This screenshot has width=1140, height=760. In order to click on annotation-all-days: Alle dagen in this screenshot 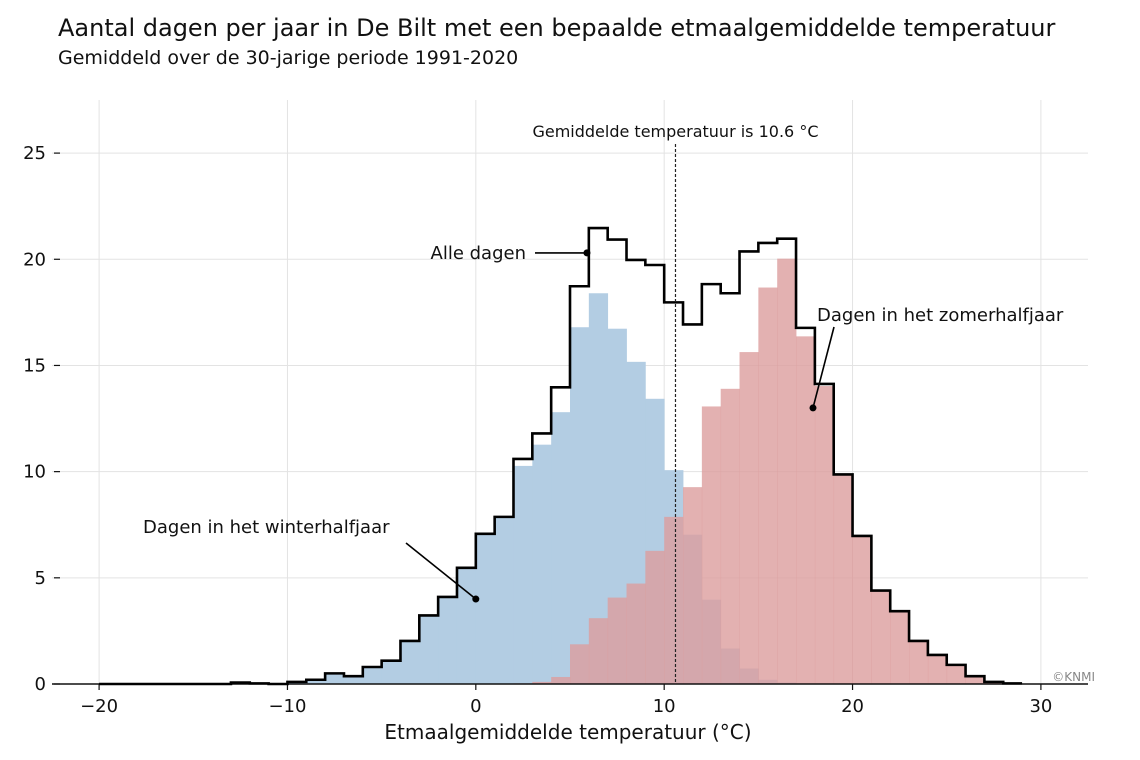, I will do `click(478, 253)`.